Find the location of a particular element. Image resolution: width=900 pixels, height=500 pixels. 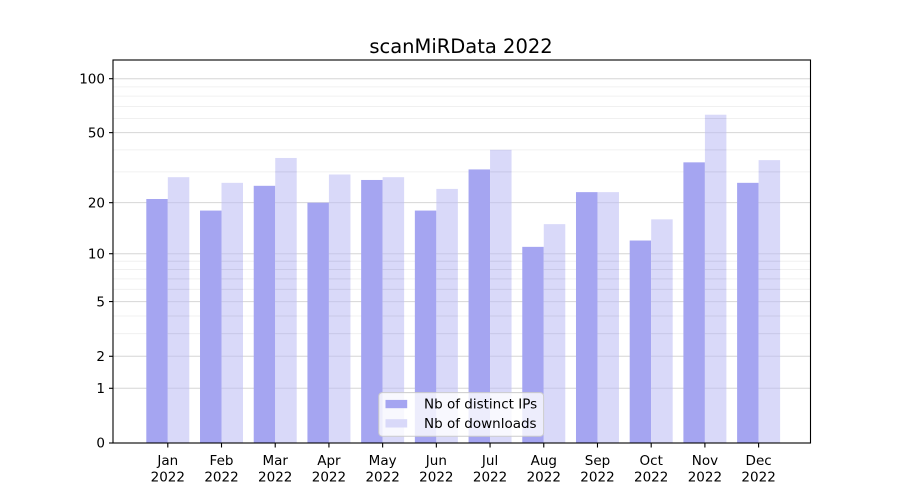

x-tick-label-month: Feb is located at coordinates (222, 461).